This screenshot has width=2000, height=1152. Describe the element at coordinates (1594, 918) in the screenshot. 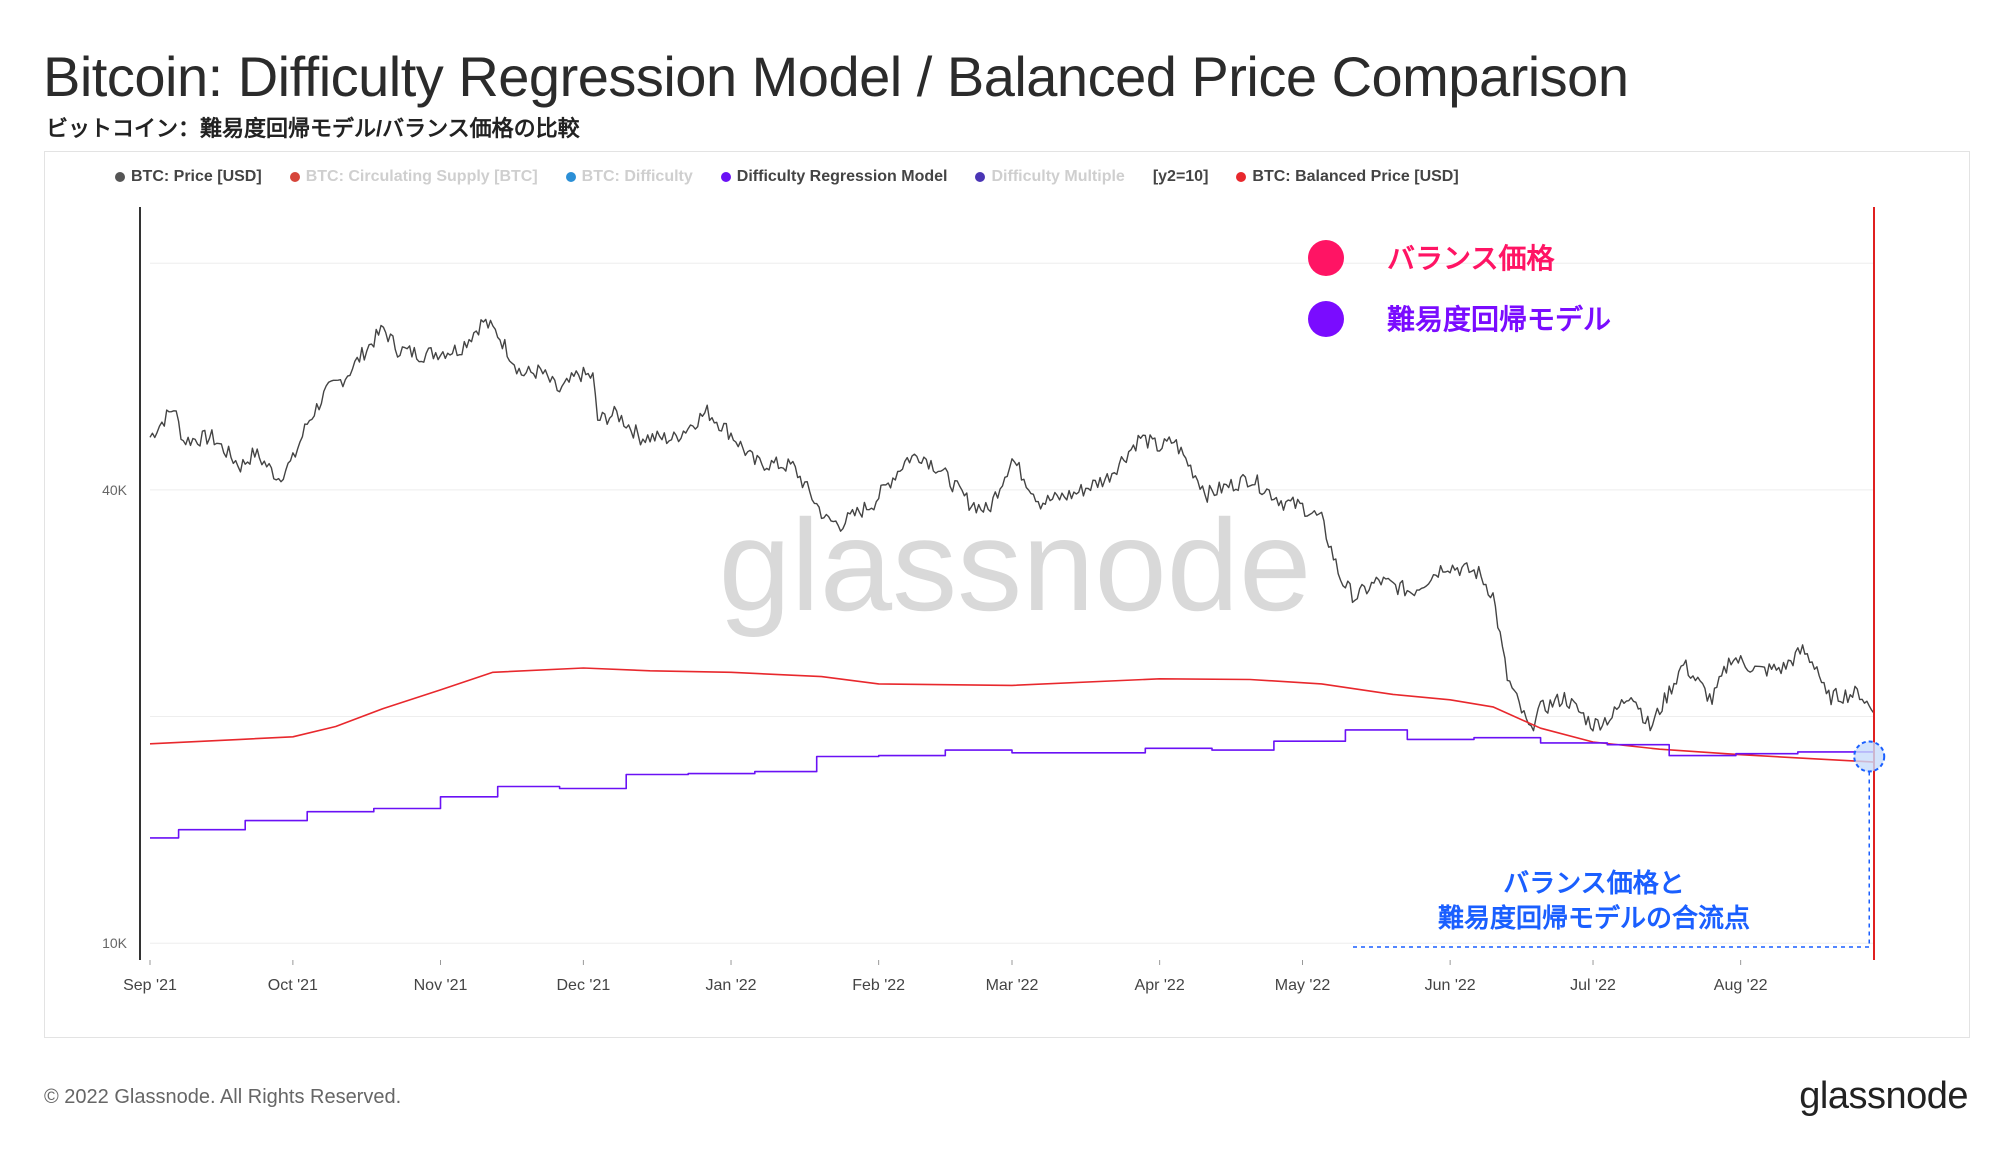

I see `convergence-line2: 難易度回帰モデルの合流点` at that location.